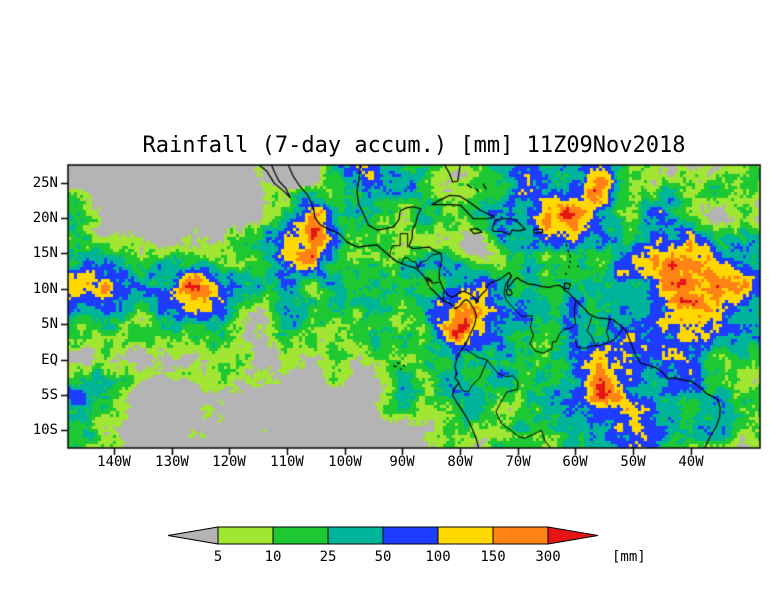  I want to click on y-axis-label-25n: 25N, so click(45, 183).